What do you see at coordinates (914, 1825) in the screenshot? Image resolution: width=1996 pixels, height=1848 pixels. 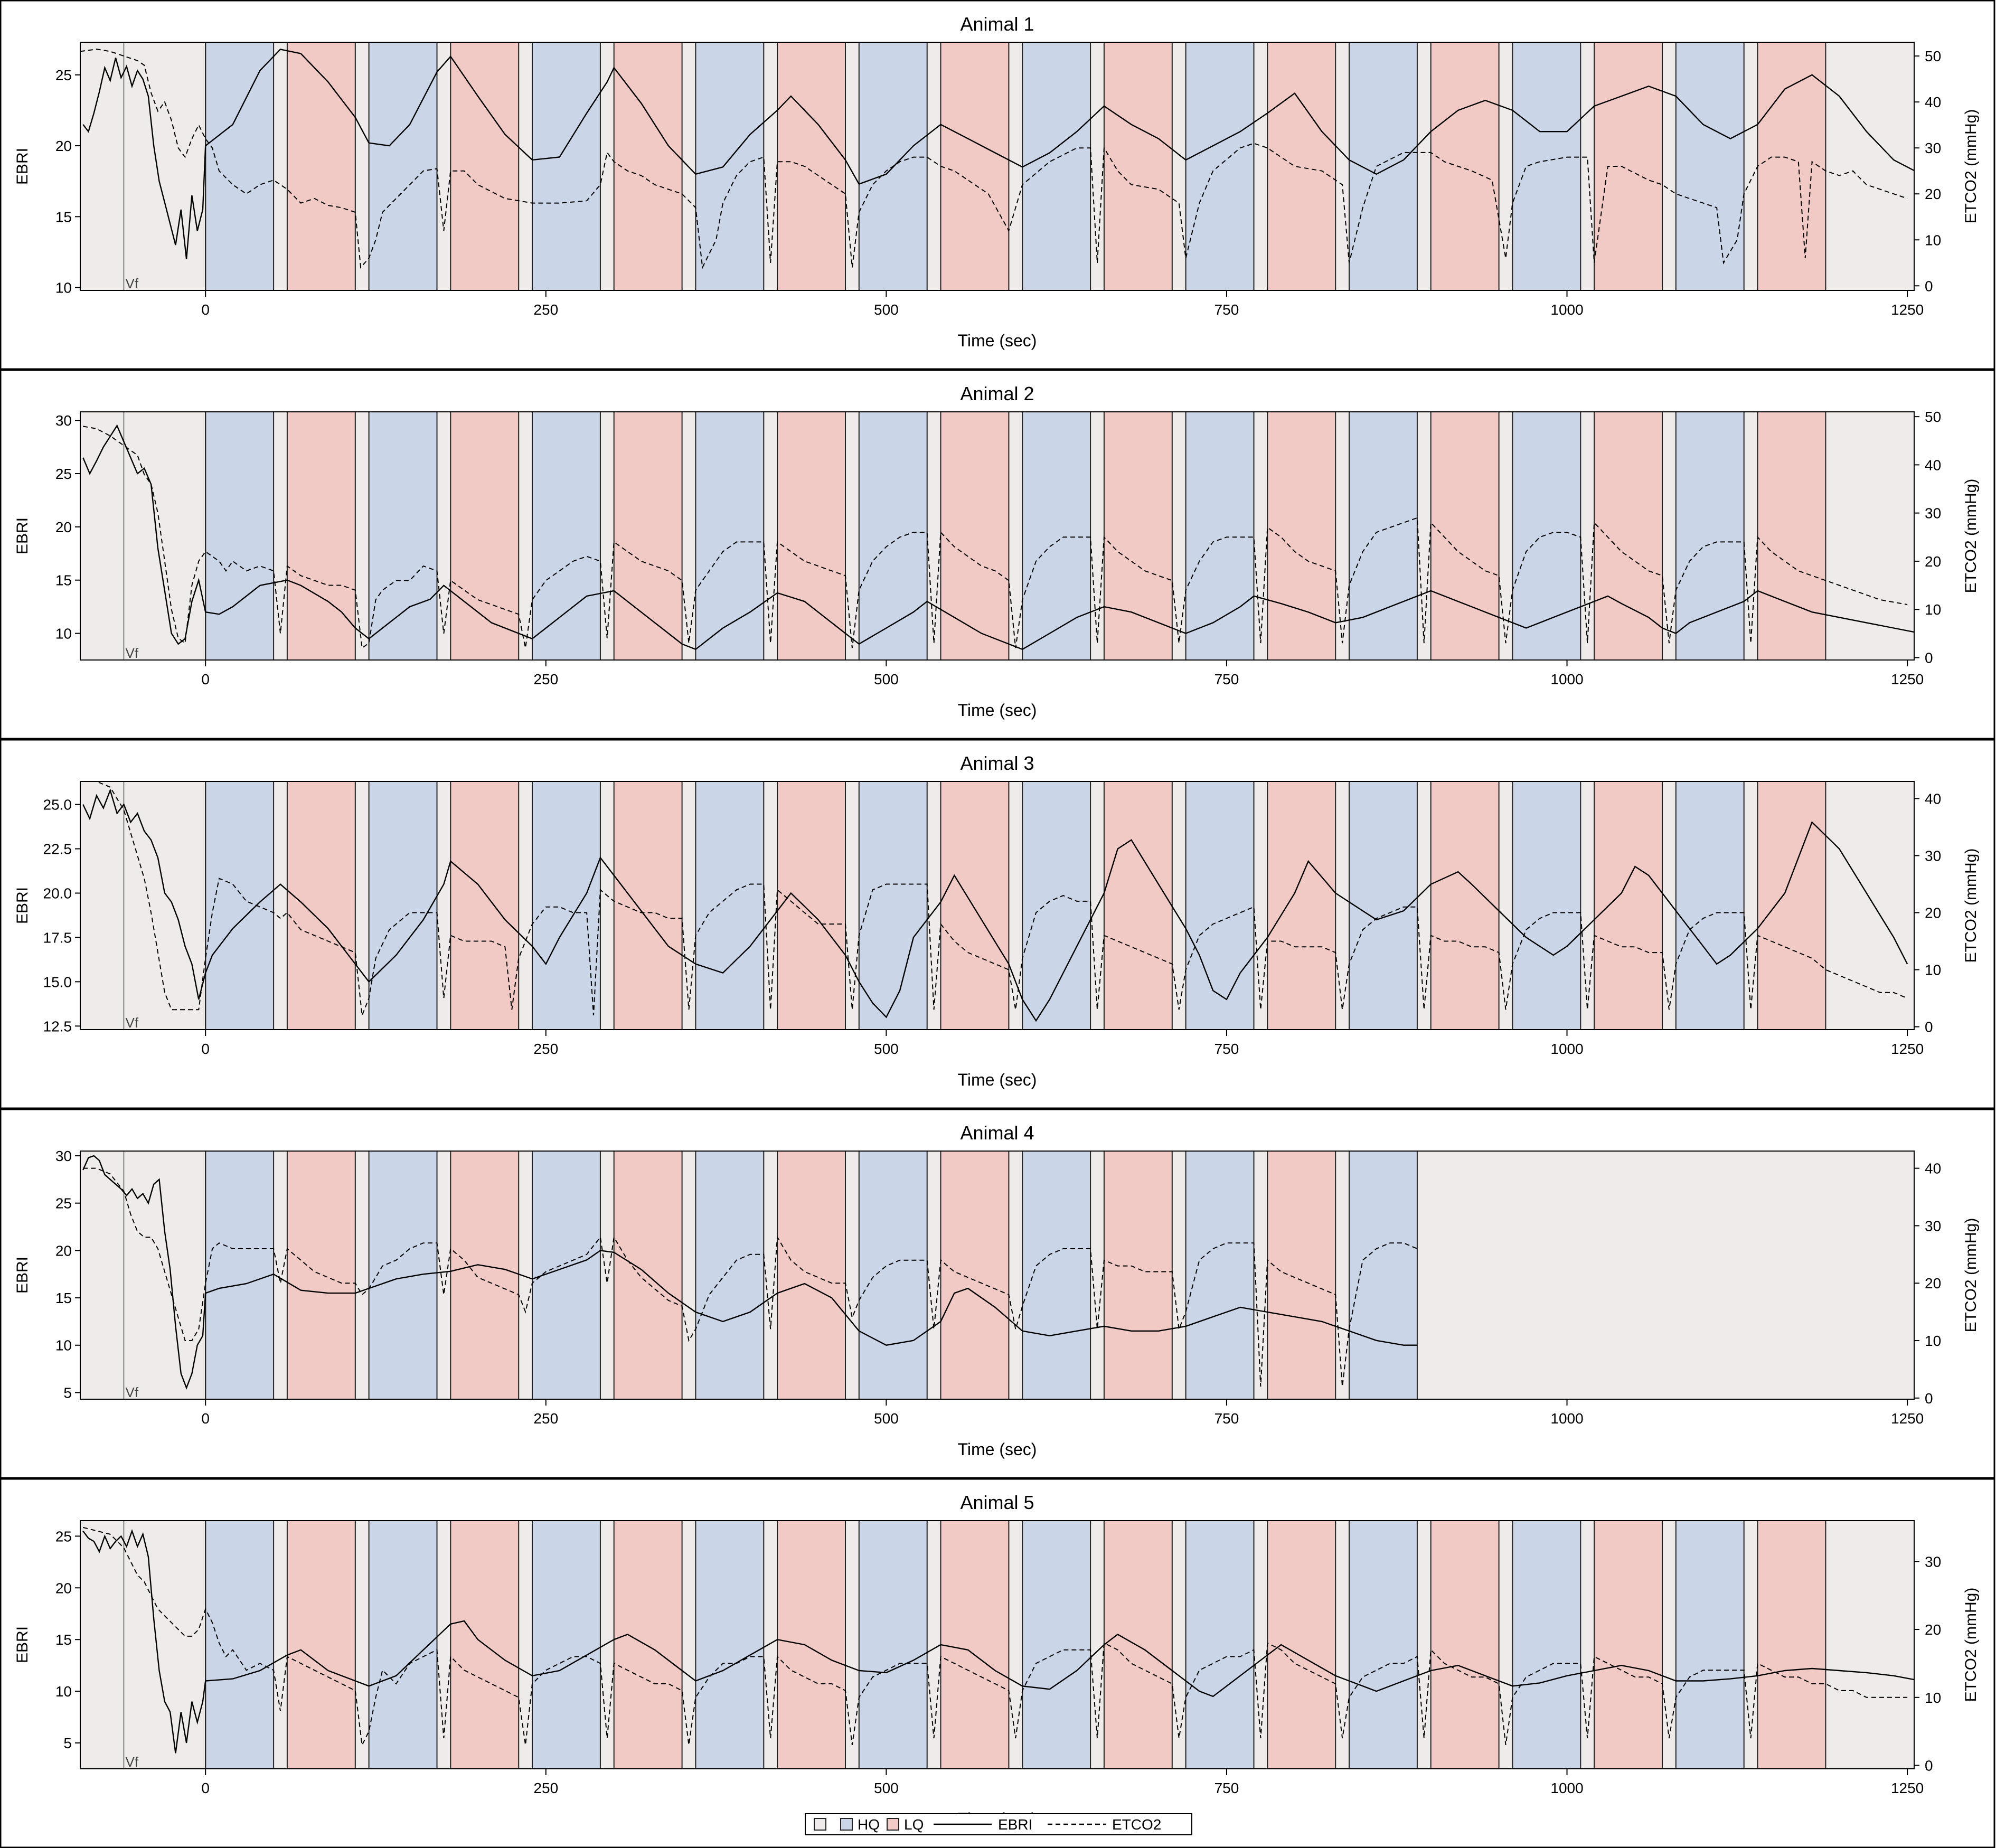 I see `legend-label-lq: LQ` at bounding box center [914, 1825].